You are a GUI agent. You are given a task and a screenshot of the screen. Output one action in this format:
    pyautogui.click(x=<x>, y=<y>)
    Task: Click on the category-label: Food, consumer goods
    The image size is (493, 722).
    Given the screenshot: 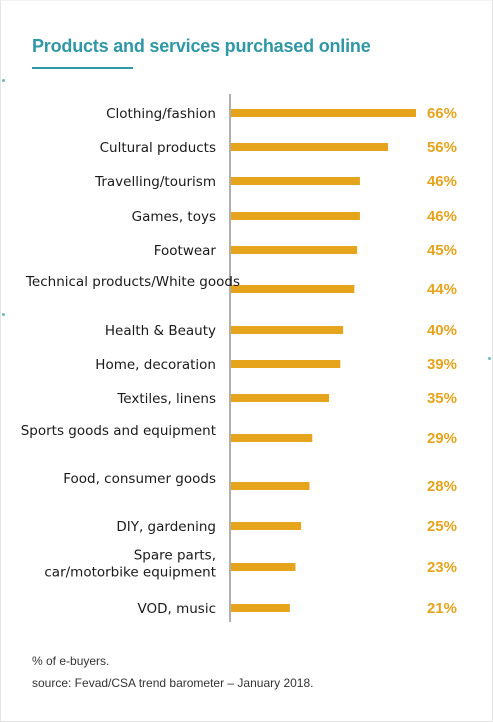 What is the action you would take?
    pyautogui.click(x=139, y=479)
    